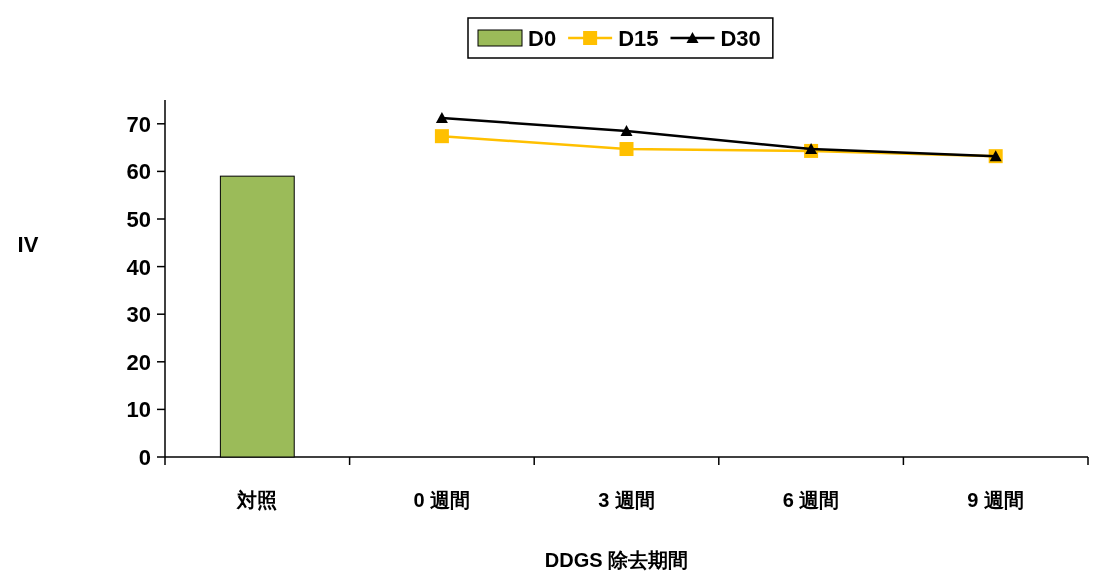 The height and width of the screenshot is (572, 1095). I want to click on y-tick-label: 30, so click(138, 315).